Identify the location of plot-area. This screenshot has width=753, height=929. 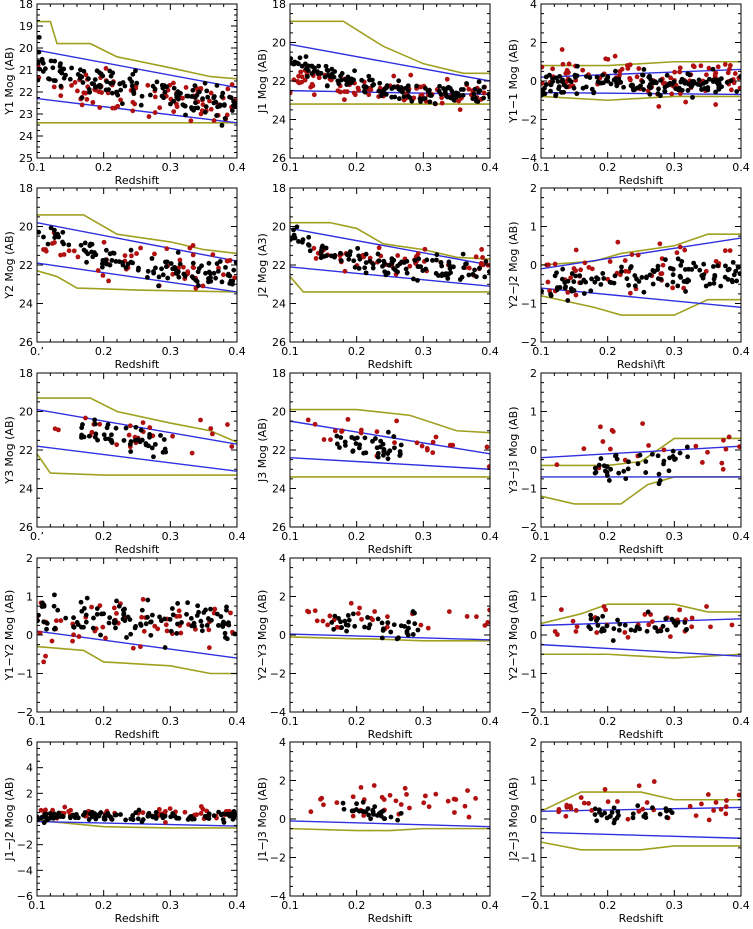
(137, 74).